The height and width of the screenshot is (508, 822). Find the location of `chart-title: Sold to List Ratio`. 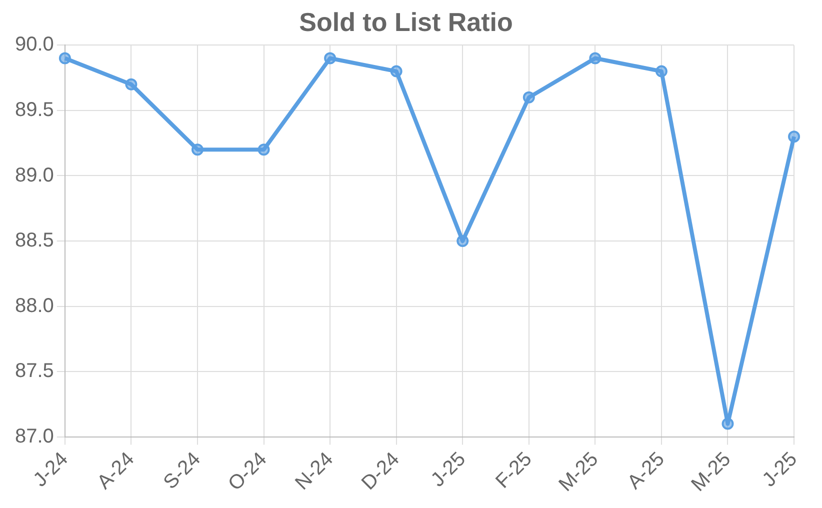

chart-title: Sold to List Ratio is located at coordinates (406, 21).